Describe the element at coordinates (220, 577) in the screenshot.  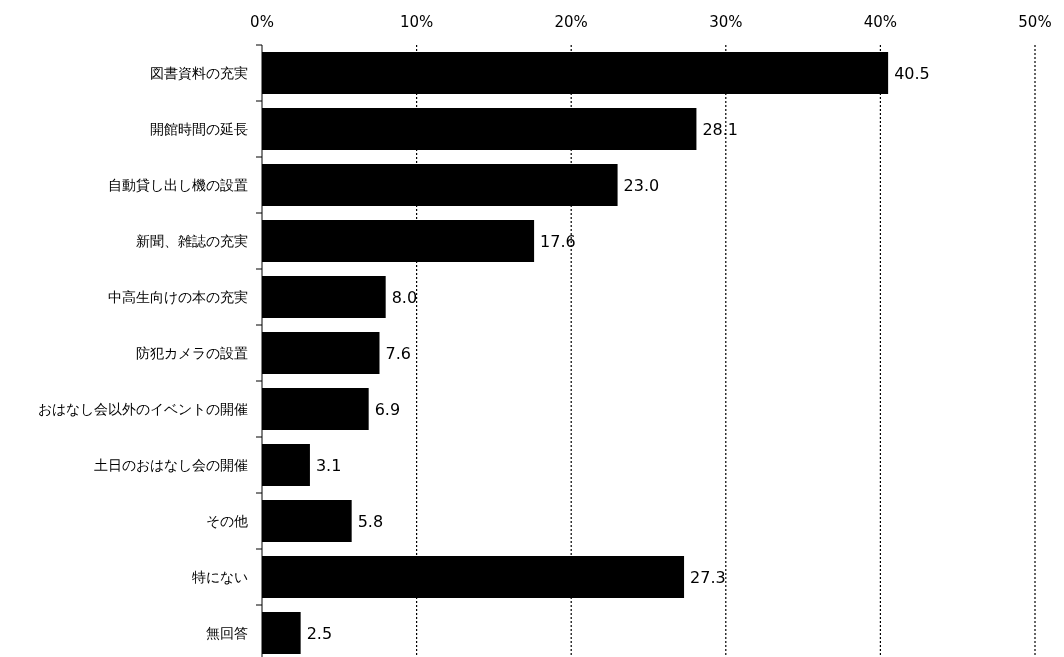
I see `y-tick-label: 特にない` at that location.